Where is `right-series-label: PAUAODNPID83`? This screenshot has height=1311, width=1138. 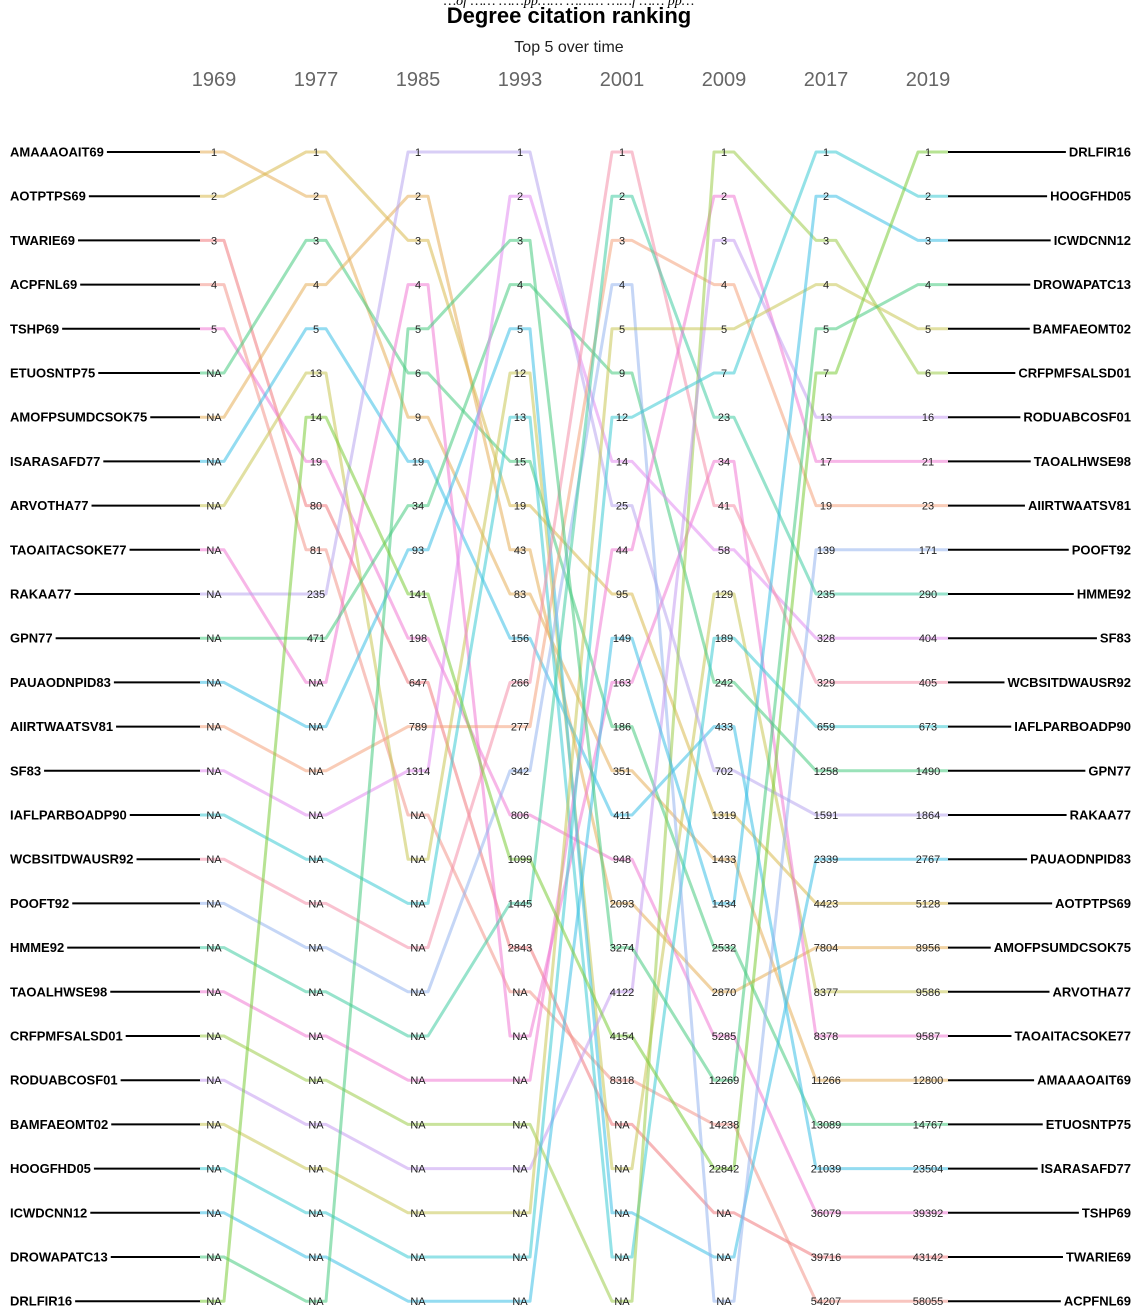 right-series-label: PAUAODNPID83 is located at coordinates (1080, 859).